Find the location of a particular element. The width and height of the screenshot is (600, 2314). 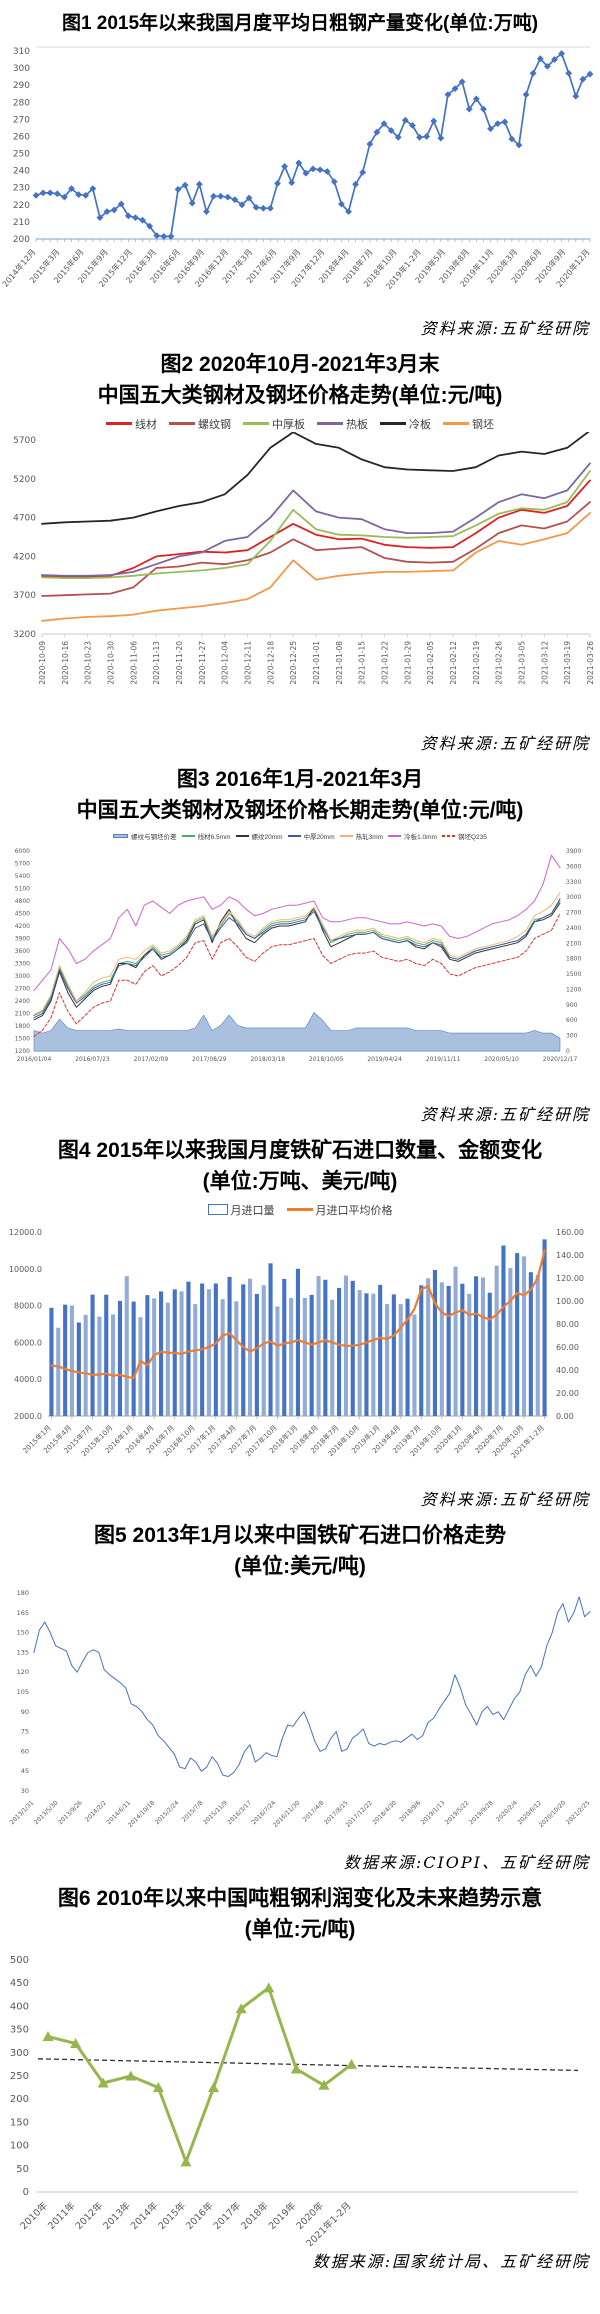

figure-3-title-line2: 中国五大类钢材及钢坯价格长期走势(单位:元/吨) is located at coordinates (300, 810).